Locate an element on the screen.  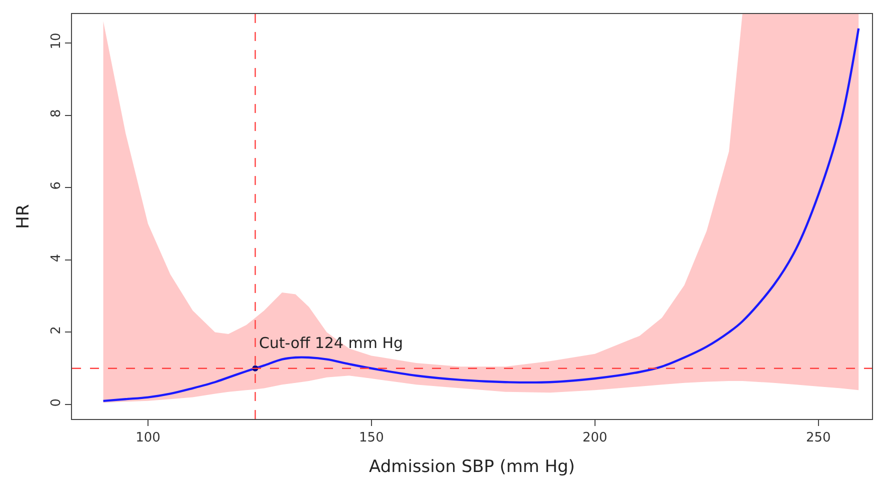
y-tick-label: 2 is located at coordinates (56, 330).